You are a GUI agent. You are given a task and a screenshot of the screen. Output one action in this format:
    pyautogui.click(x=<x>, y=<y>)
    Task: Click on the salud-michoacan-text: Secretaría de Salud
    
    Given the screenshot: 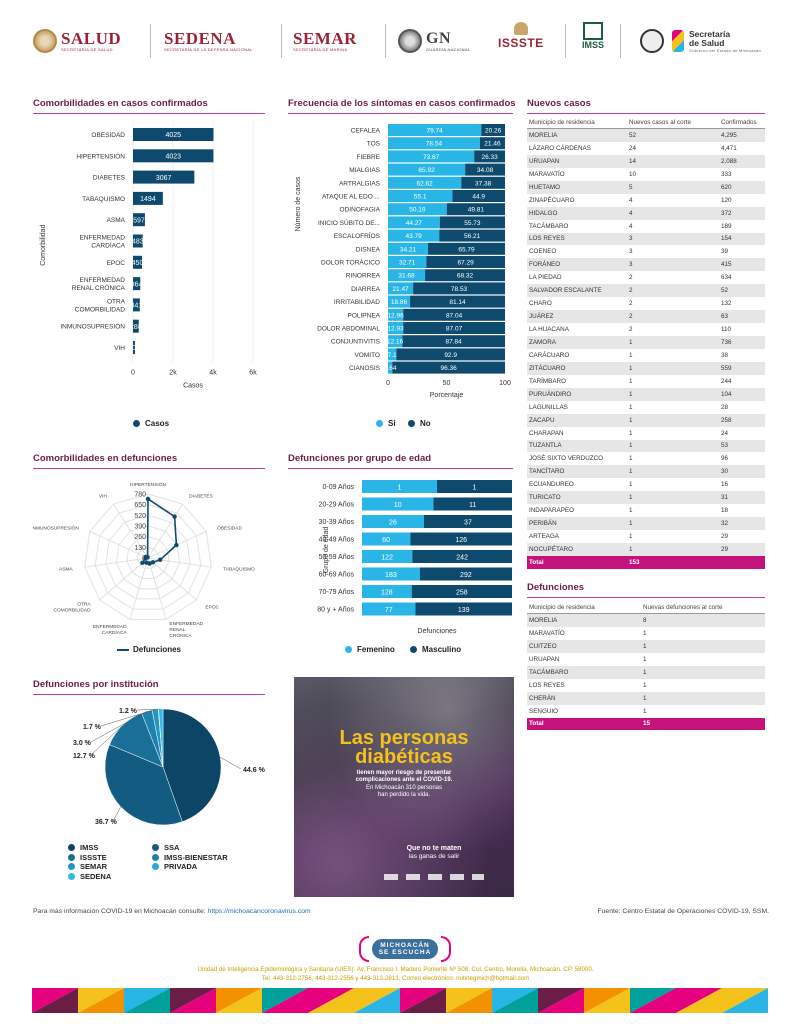 What is the action you would take?
    pyautogui.click(x=710, y=38)
    